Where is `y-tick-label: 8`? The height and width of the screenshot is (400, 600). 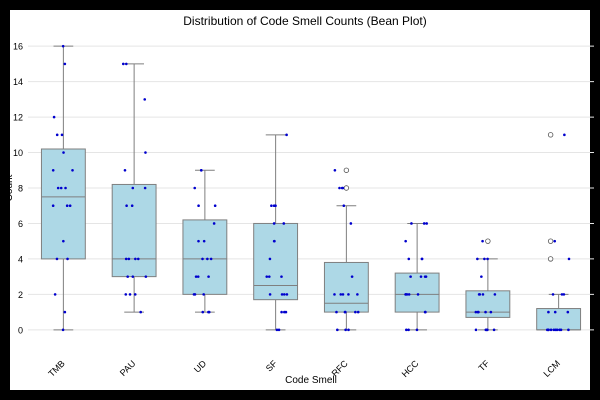 y-tick-label: 8 is located at coordinates (20, 189).